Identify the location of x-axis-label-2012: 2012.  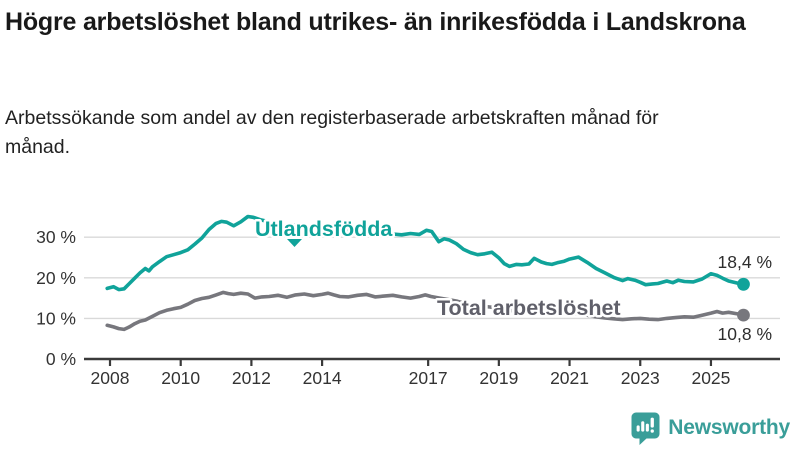
(251, 378).